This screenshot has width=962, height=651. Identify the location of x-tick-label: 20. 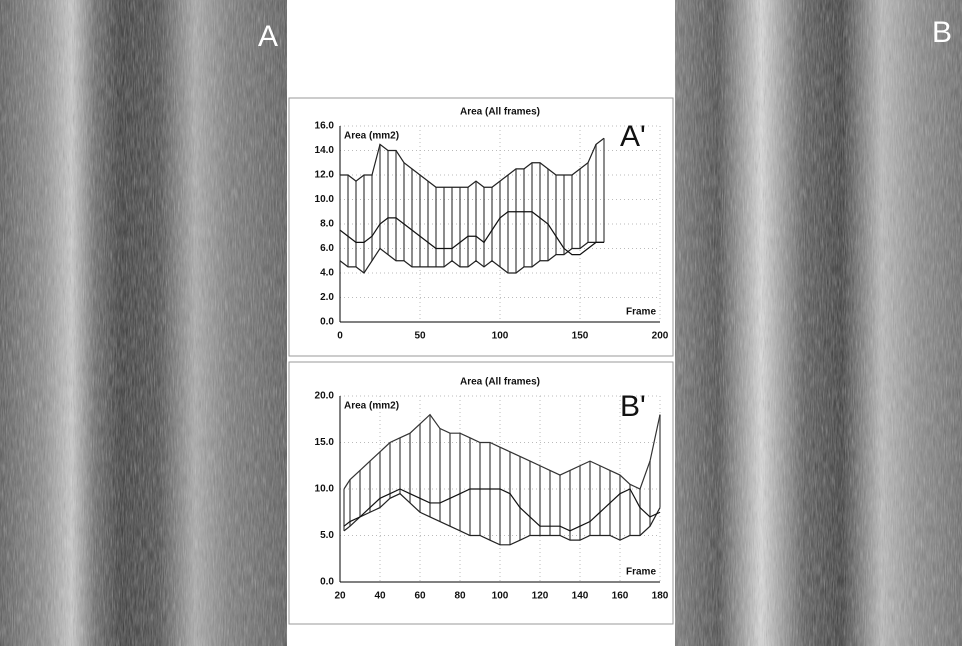
(340, 596).